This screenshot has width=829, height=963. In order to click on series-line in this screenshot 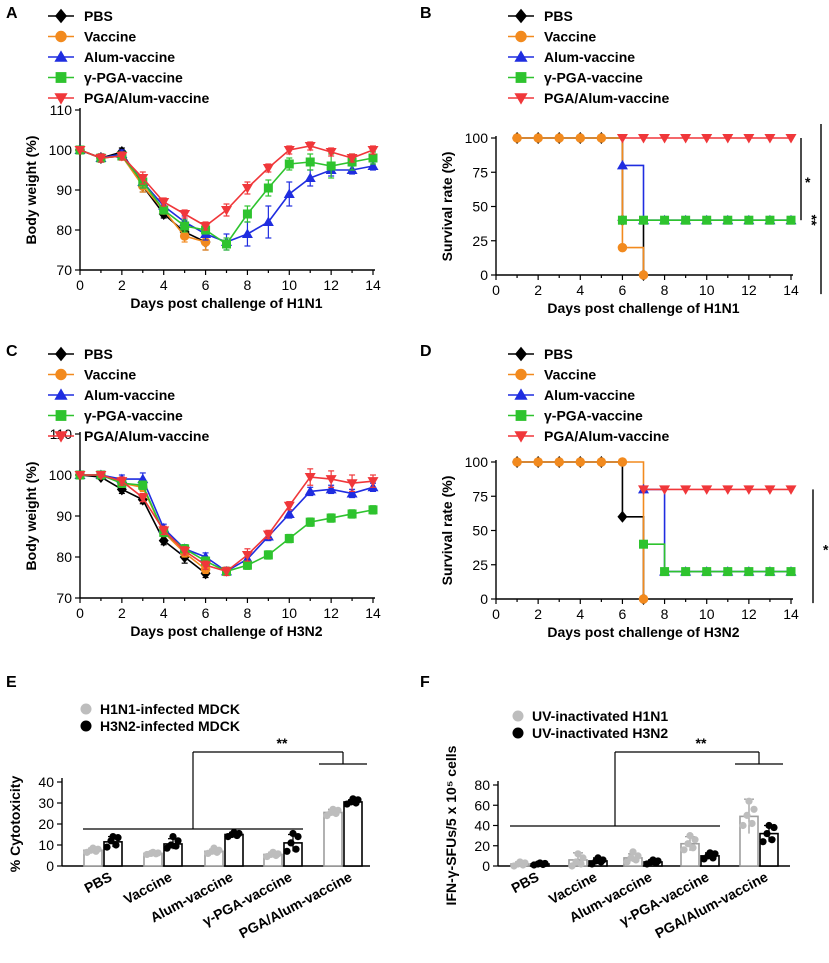, I will do `click(706, 192)`.